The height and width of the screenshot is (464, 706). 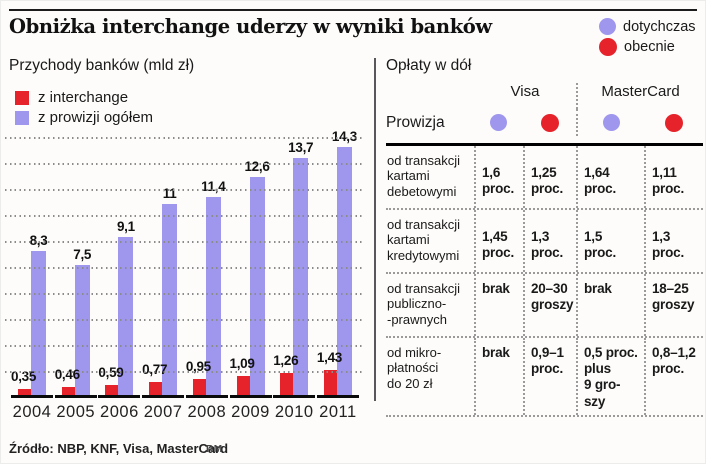 What do you see at coordinates (338, 412) in the screenshot?
I see `x-axis-label: 2011` at bounding box center [338, 412].